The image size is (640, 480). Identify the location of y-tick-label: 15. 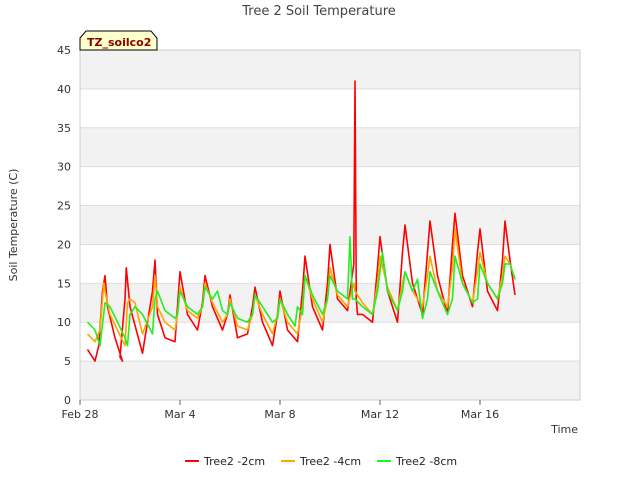
(64, 283).